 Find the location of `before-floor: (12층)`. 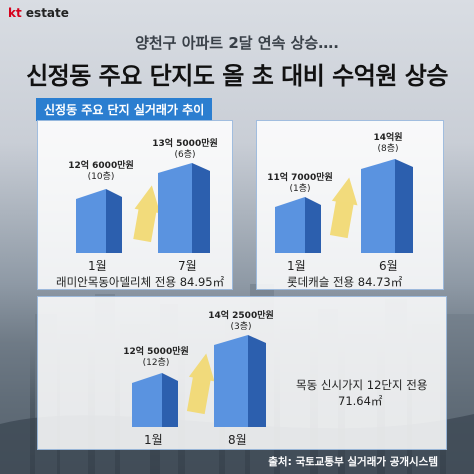

before-floor: (12층) is located at coordinates (156, 363).